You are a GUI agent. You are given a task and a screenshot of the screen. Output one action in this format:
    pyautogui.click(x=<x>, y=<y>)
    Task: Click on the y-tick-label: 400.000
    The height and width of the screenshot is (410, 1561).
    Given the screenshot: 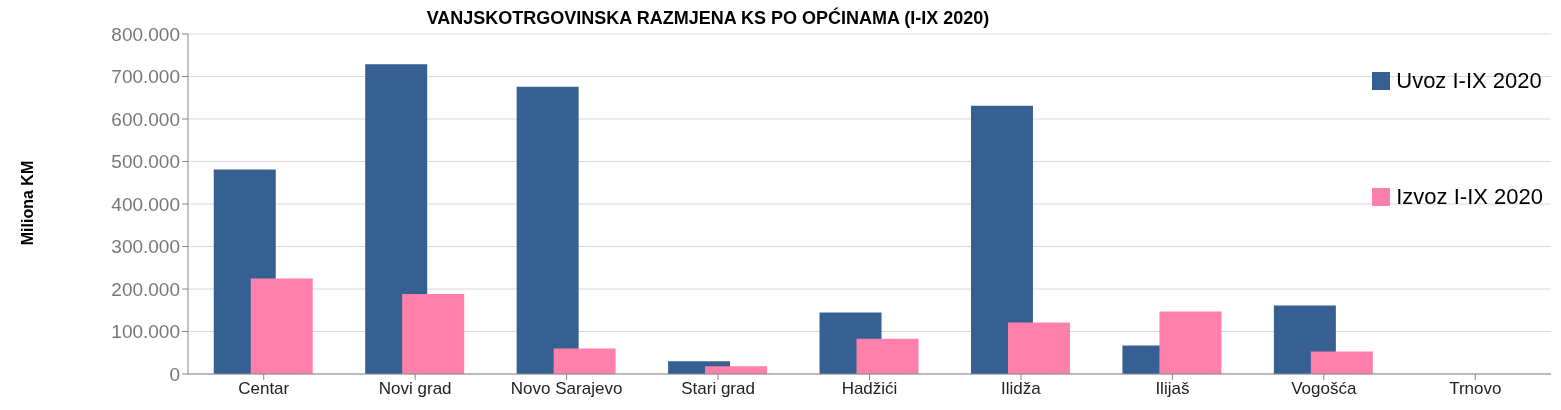 What is the action you would take?
    pyautogui.click(x=145, y=204)
    